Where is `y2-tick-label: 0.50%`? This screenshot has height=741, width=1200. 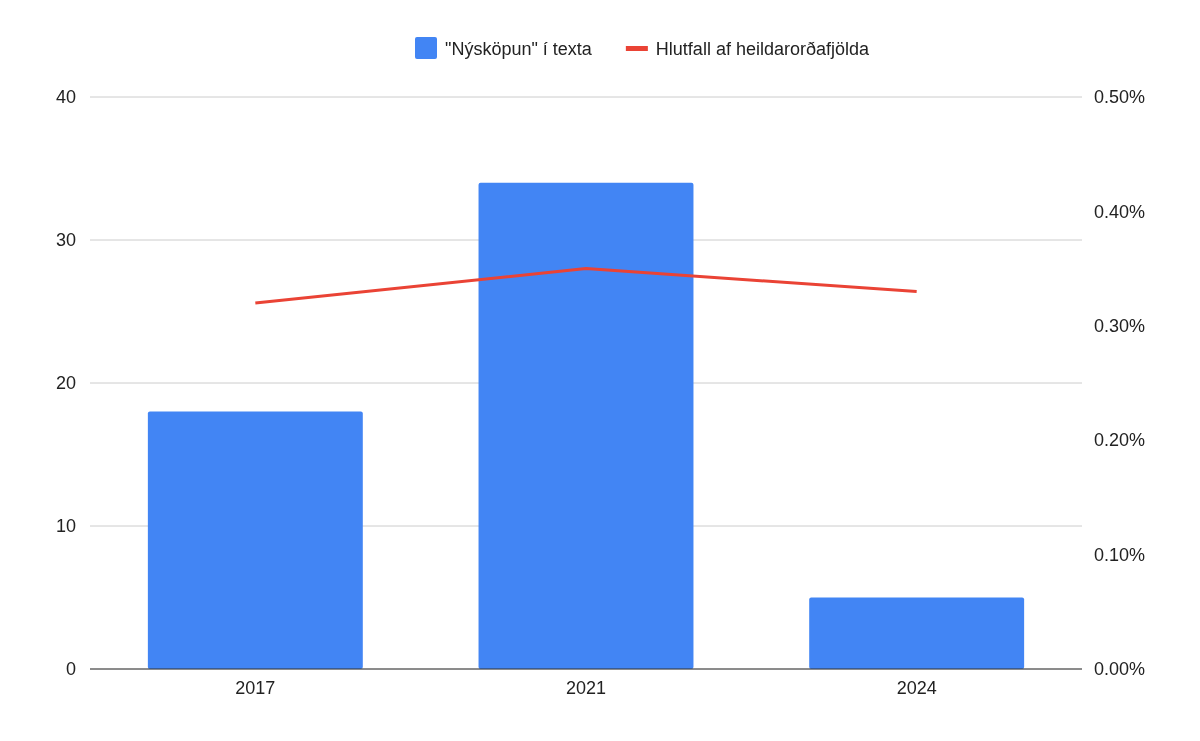
y2-tick-label: 0.50% is located at coordinates (1120, 97).